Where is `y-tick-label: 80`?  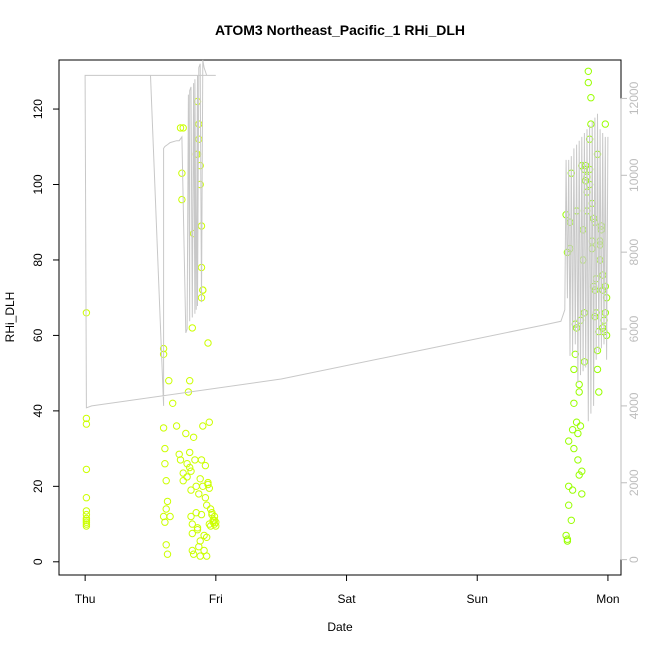 y-tick-label: 80 is located at coordinates (38, 260).